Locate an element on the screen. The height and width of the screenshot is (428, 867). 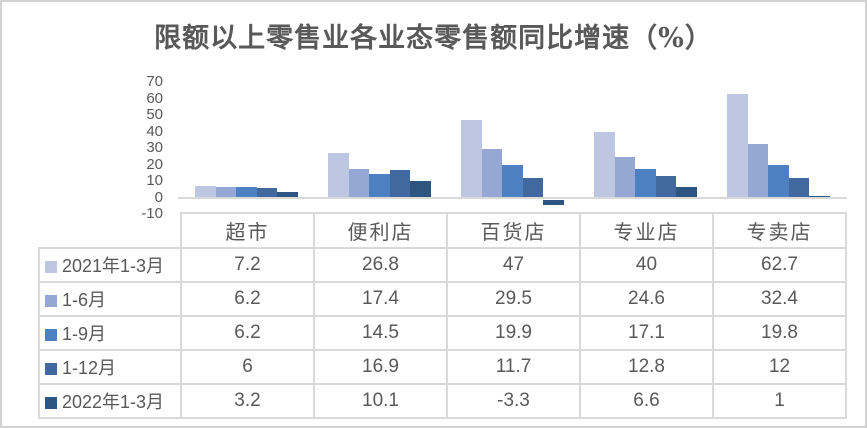
y-axis-tick-label: 70 is located at coordinates (154, 81).